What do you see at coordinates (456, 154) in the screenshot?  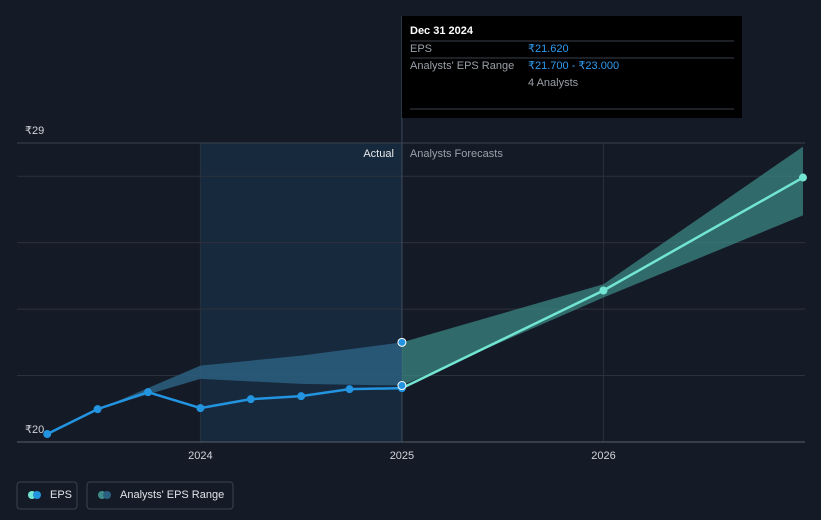 I see `section-label: Analysts Forecasts` at bounding box center [456, 154].